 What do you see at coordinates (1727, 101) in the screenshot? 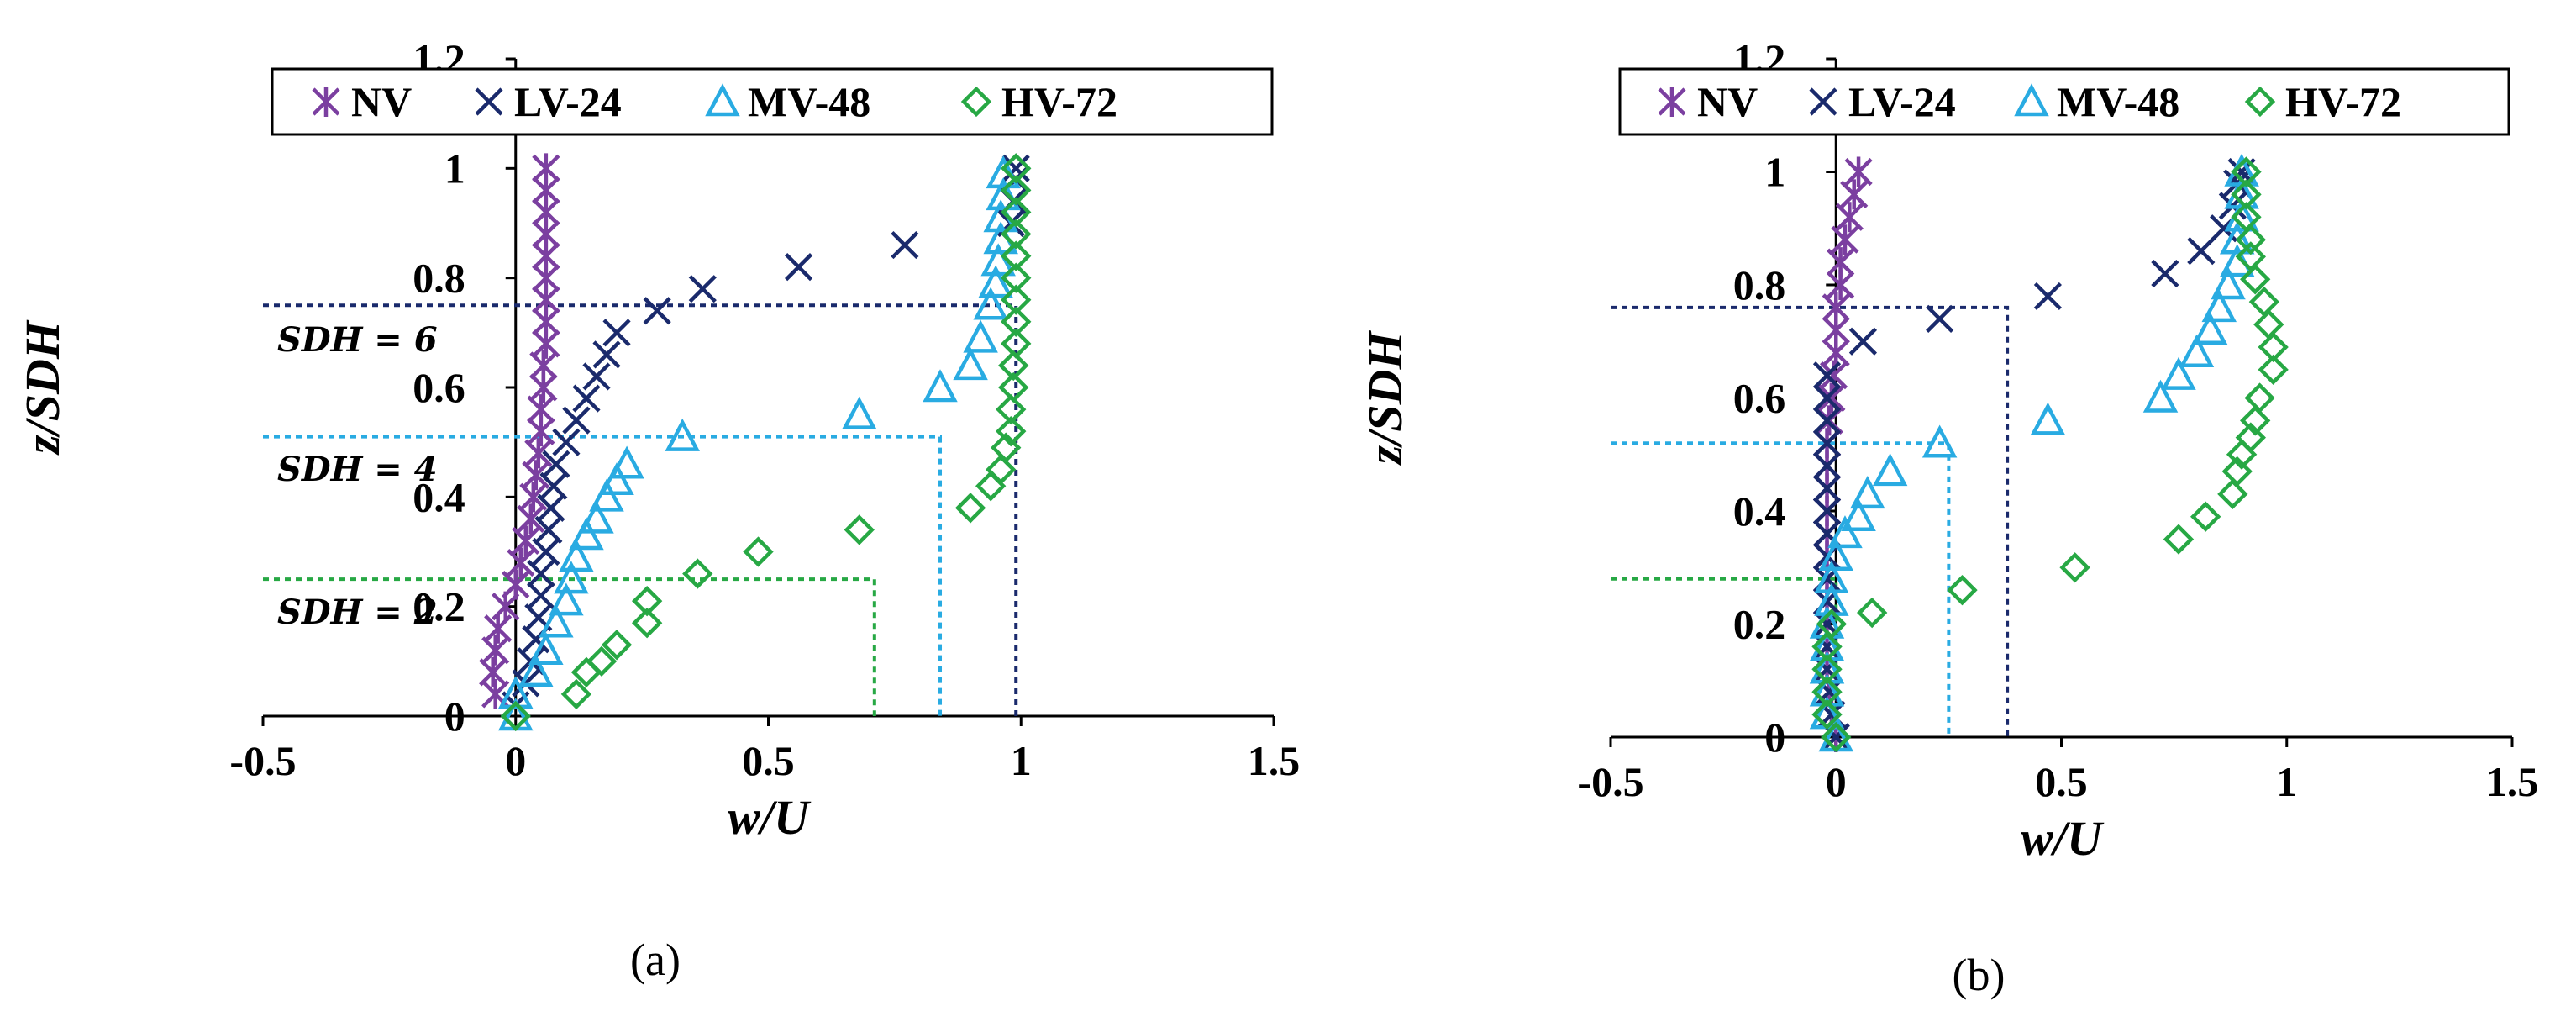
I see `legend-label: NV` at bounding box center [1727, 101].